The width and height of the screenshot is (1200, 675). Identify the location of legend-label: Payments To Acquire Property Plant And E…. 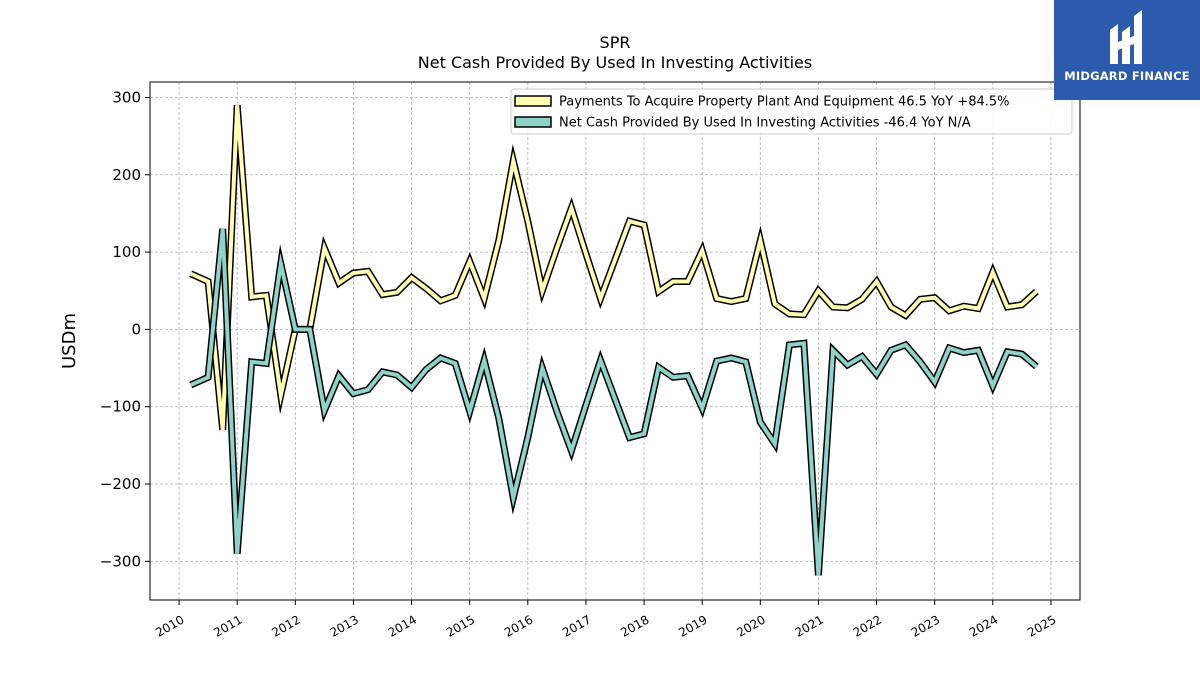
(784, 102).